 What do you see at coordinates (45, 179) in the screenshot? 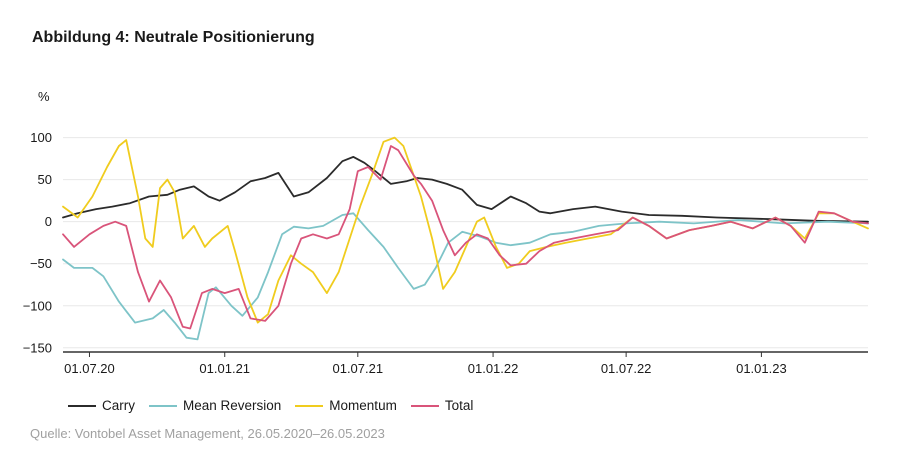
I see `y-tick-label: 50` at bounding box center [45, 179].